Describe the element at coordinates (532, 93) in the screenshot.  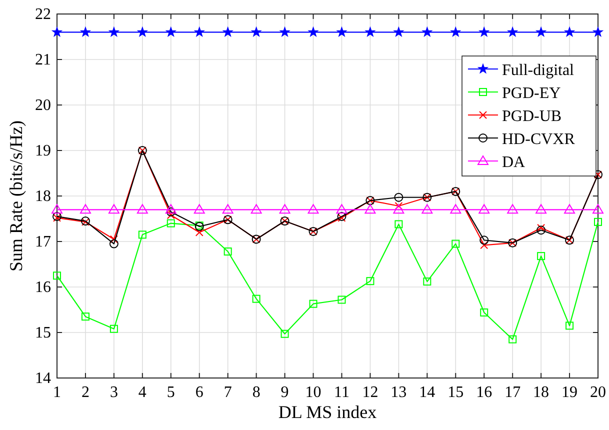
I see `legend-label: PGD-EY` at that location.